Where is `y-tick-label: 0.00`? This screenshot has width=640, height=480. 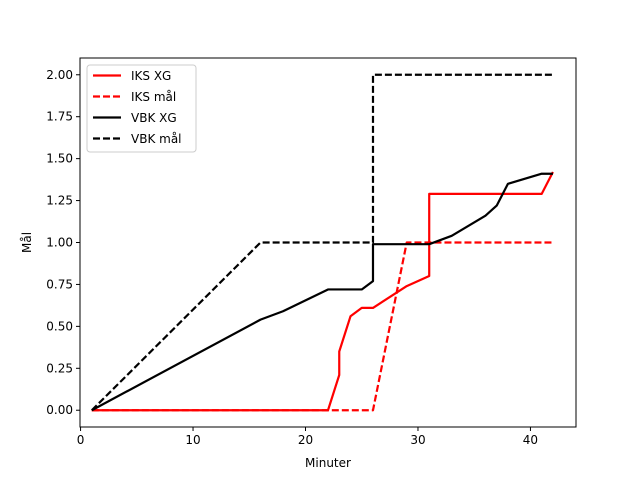 y-tick-label: 0.00 is located at coordinates (59, 410).